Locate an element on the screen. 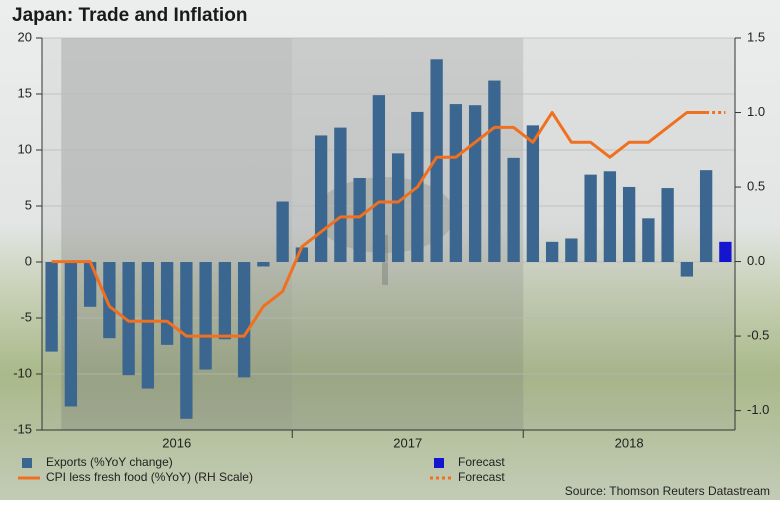 This screenshot has width=780, height=505. source: Source: Thomson Reuters Datastream is located at coordinates (667, 491).